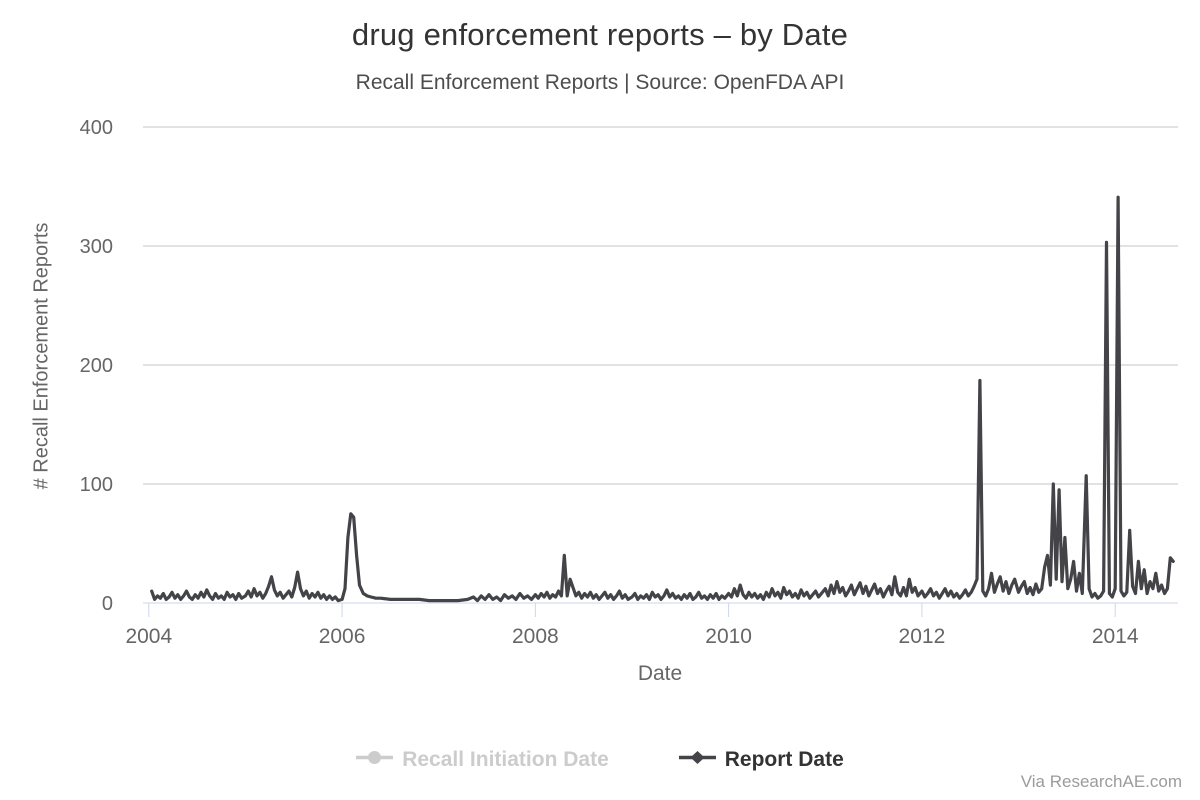  Describe the element at coordinates (600, 34) in the screenshot. I see `chart-title: drug enforcement reports – by Date` at that location.